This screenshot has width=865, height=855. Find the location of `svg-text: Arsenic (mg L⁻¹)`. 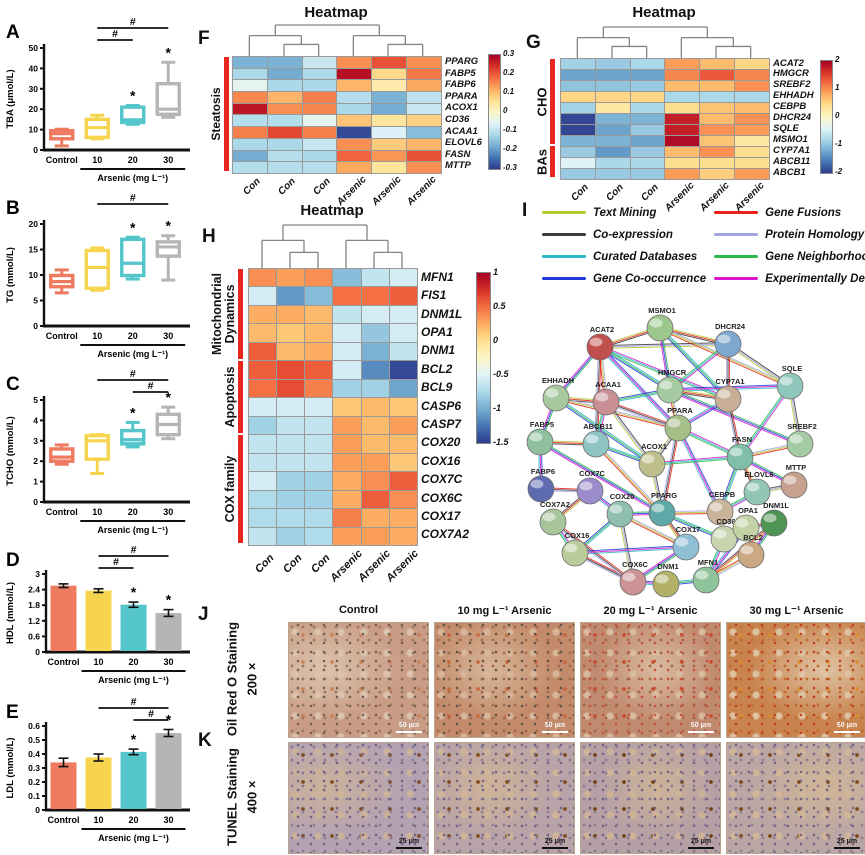

svg-text: Arsenic (mg L⁻¹) is located at coordinates (132, 530).